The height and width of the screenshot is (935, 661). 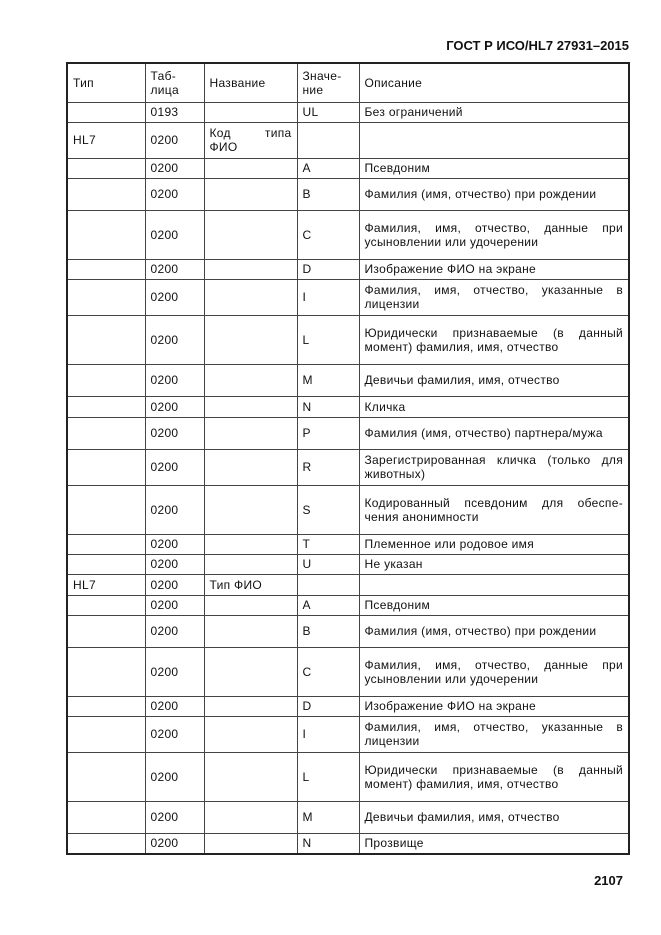 What do you see at coordinates (328, 605) in the screenshot?
I see `value-cell: A` at bounding box center [328, 605].